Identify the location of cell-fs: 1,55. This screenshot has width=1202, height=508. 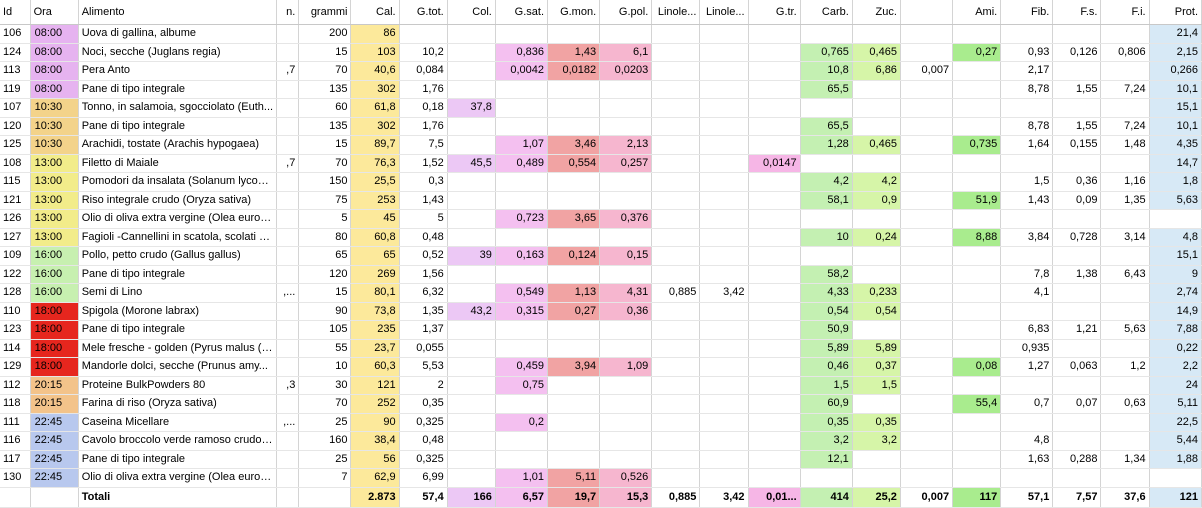
(1077, 126).